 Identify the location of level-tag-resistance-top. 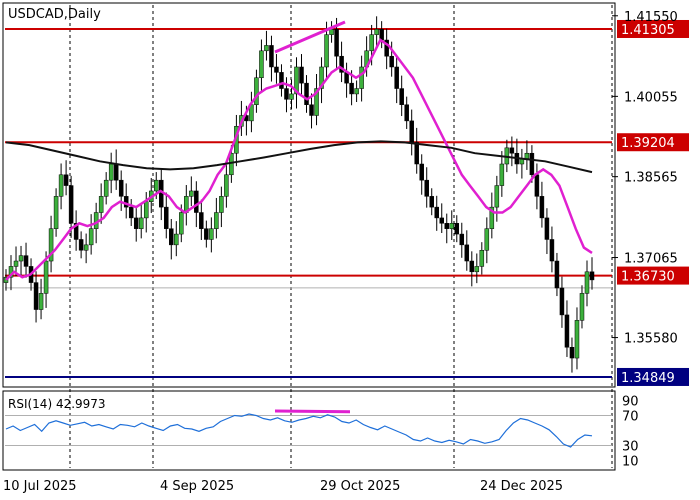
(653, 28).